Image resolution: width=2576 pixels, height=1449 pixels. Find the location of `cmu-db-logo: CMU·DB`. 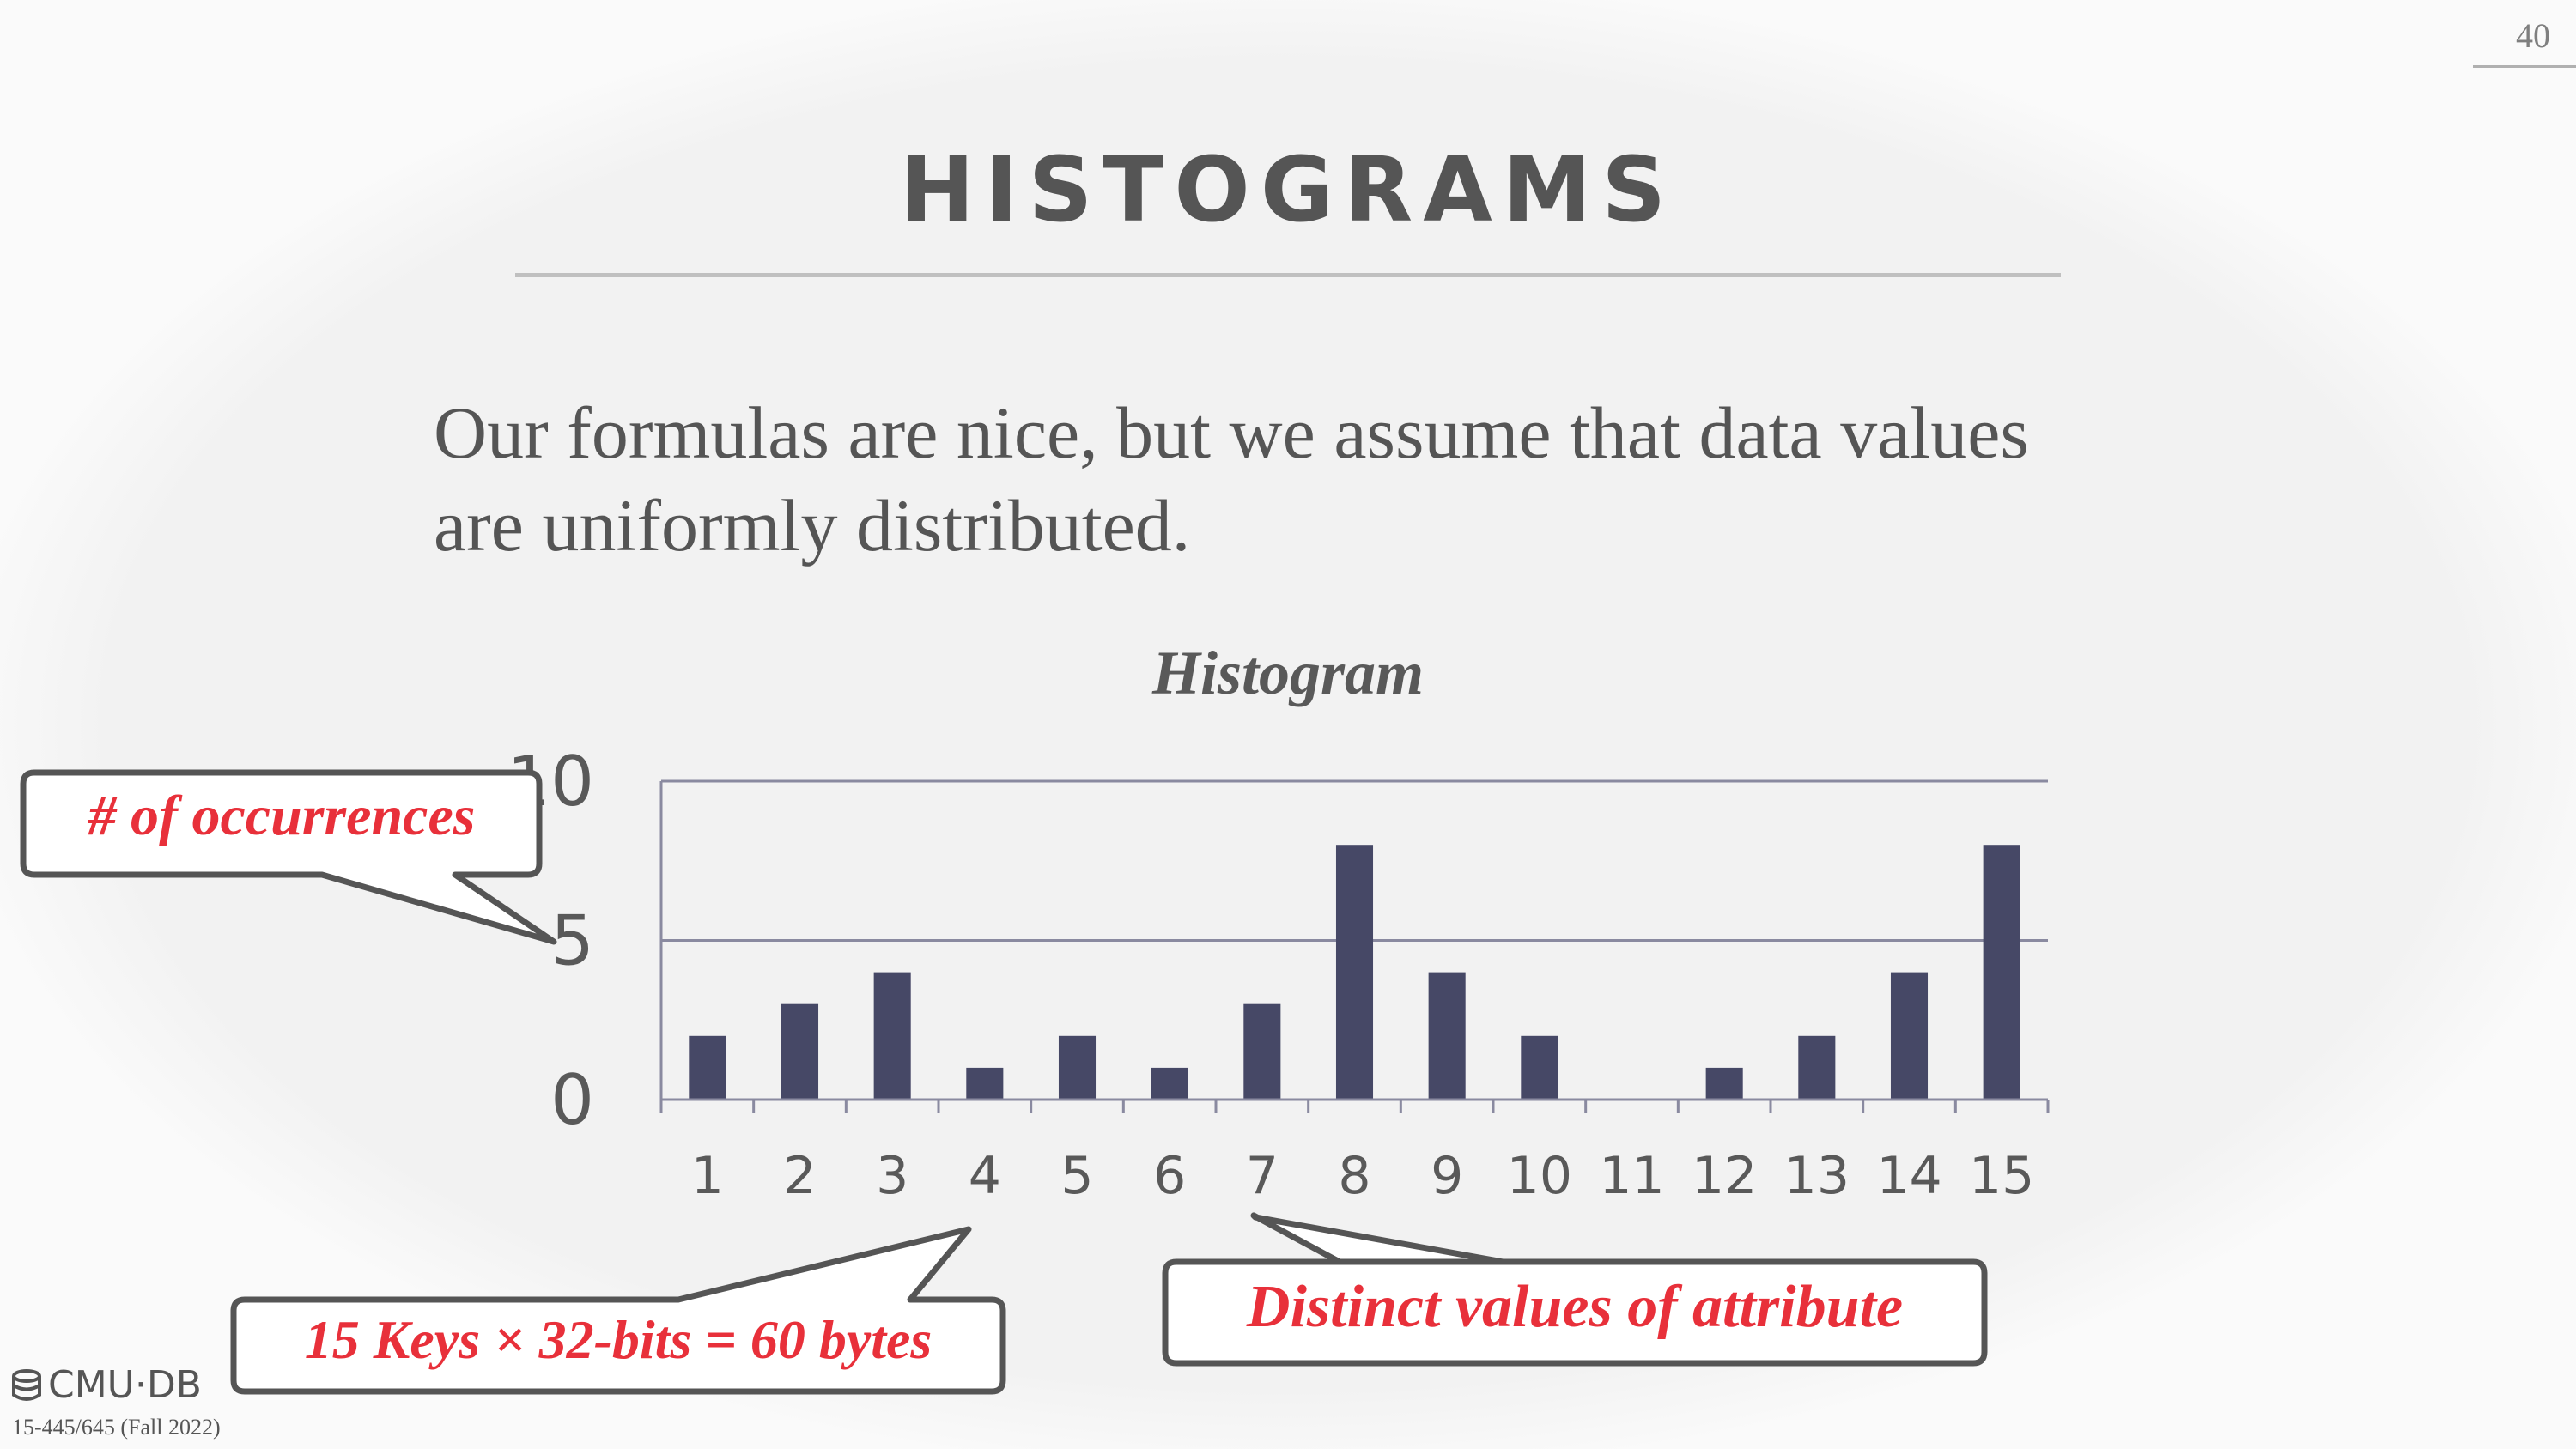

cmu-db-logo: CMU·DB is located at coordinates (106, 1385).